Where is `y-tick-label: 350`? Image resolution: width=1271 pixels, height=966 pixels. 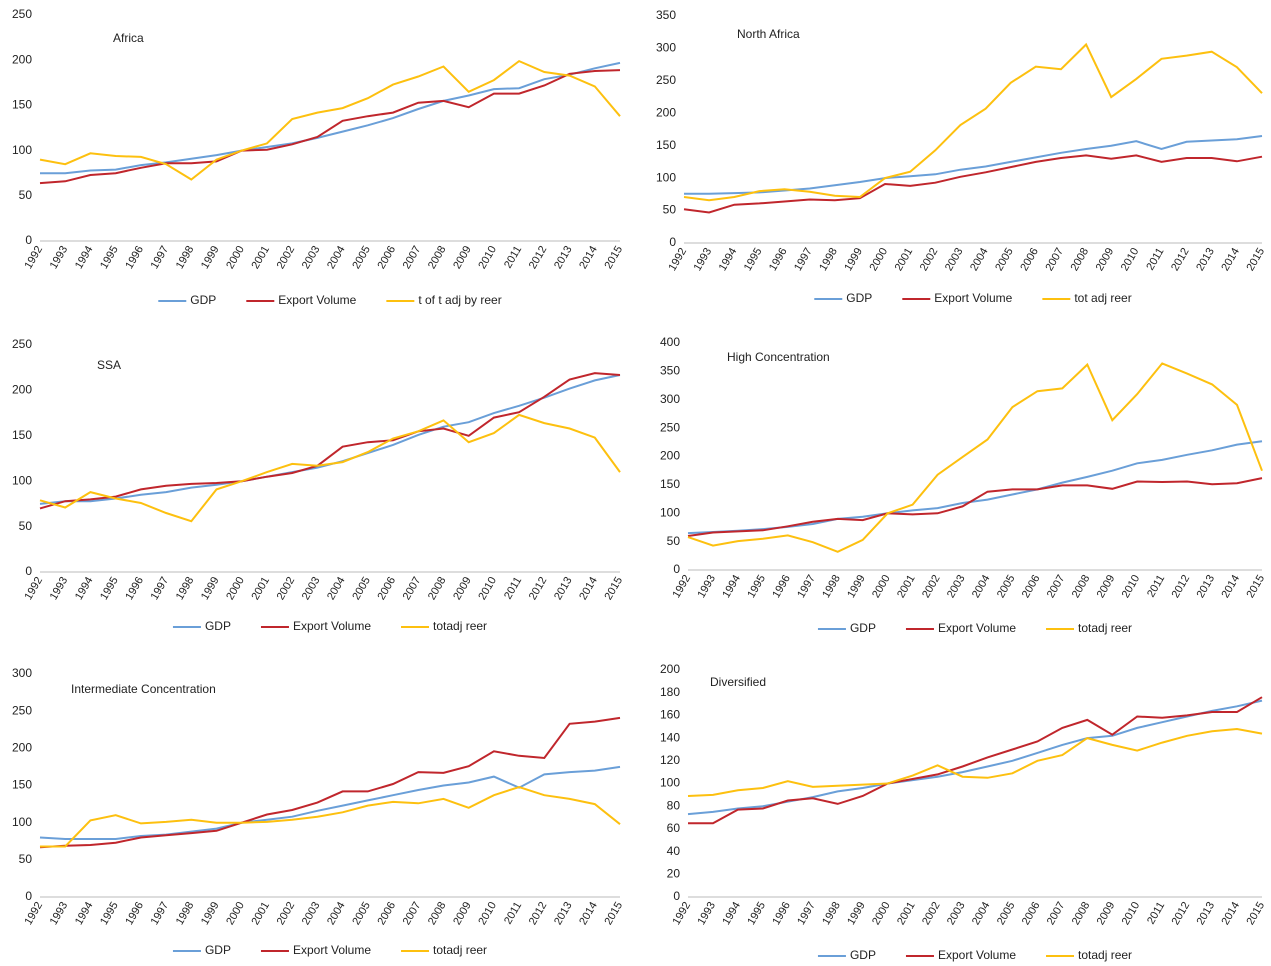
y-tick-label: 350 is located at coordinates (666, 15).